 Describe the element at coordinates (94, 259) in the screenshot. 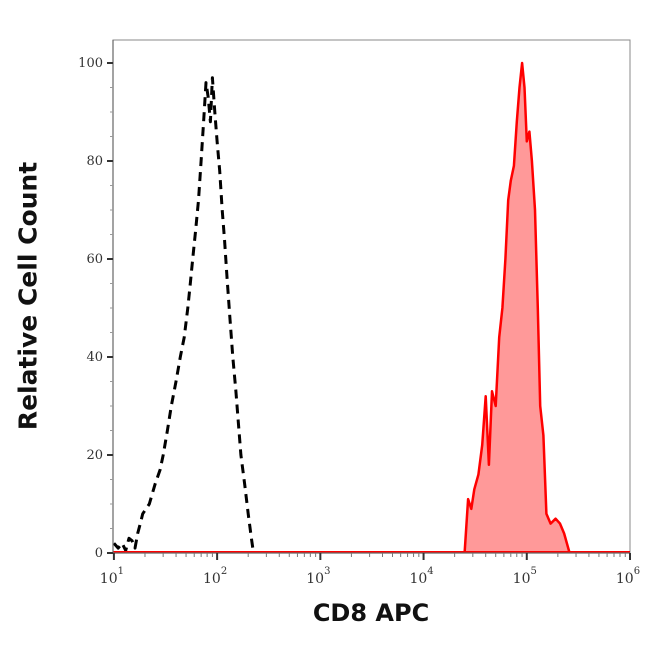

I see `y-tick-label: 60` at that location.